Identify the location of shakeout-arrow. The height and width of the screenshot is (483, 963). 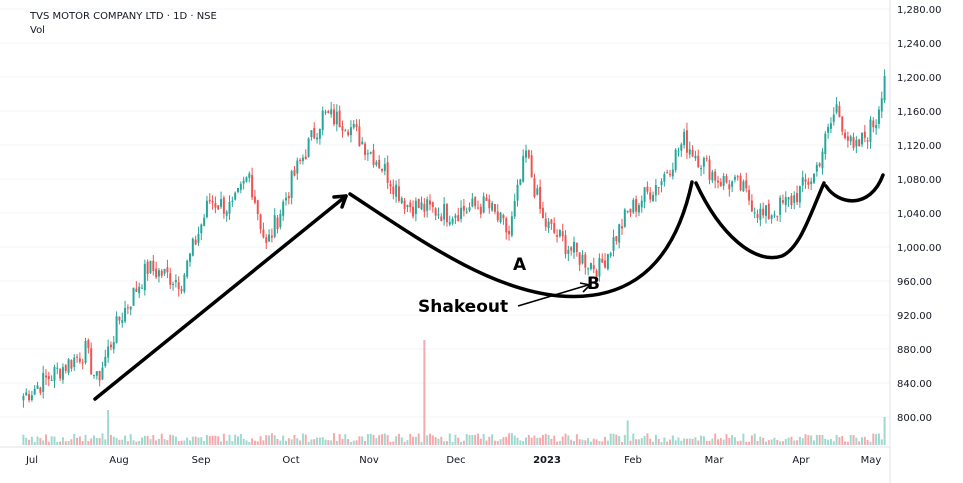
(553, 295).